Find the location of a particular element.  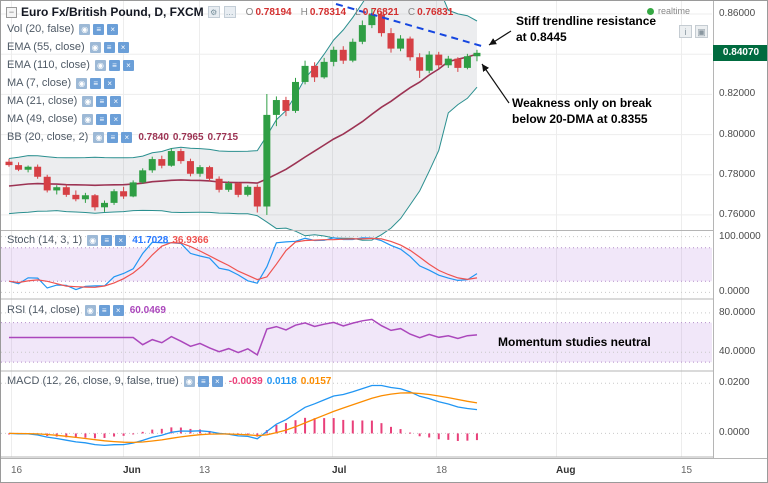

indicator-value: -0.0039 is located at coordinates (245, 381).